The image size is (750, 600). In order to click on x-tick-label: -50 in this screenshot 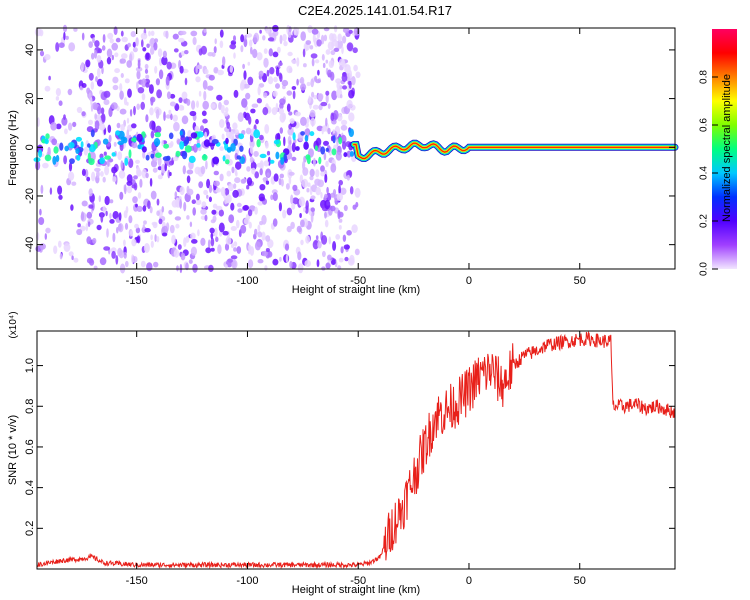, I will do `click(358, 581)`.